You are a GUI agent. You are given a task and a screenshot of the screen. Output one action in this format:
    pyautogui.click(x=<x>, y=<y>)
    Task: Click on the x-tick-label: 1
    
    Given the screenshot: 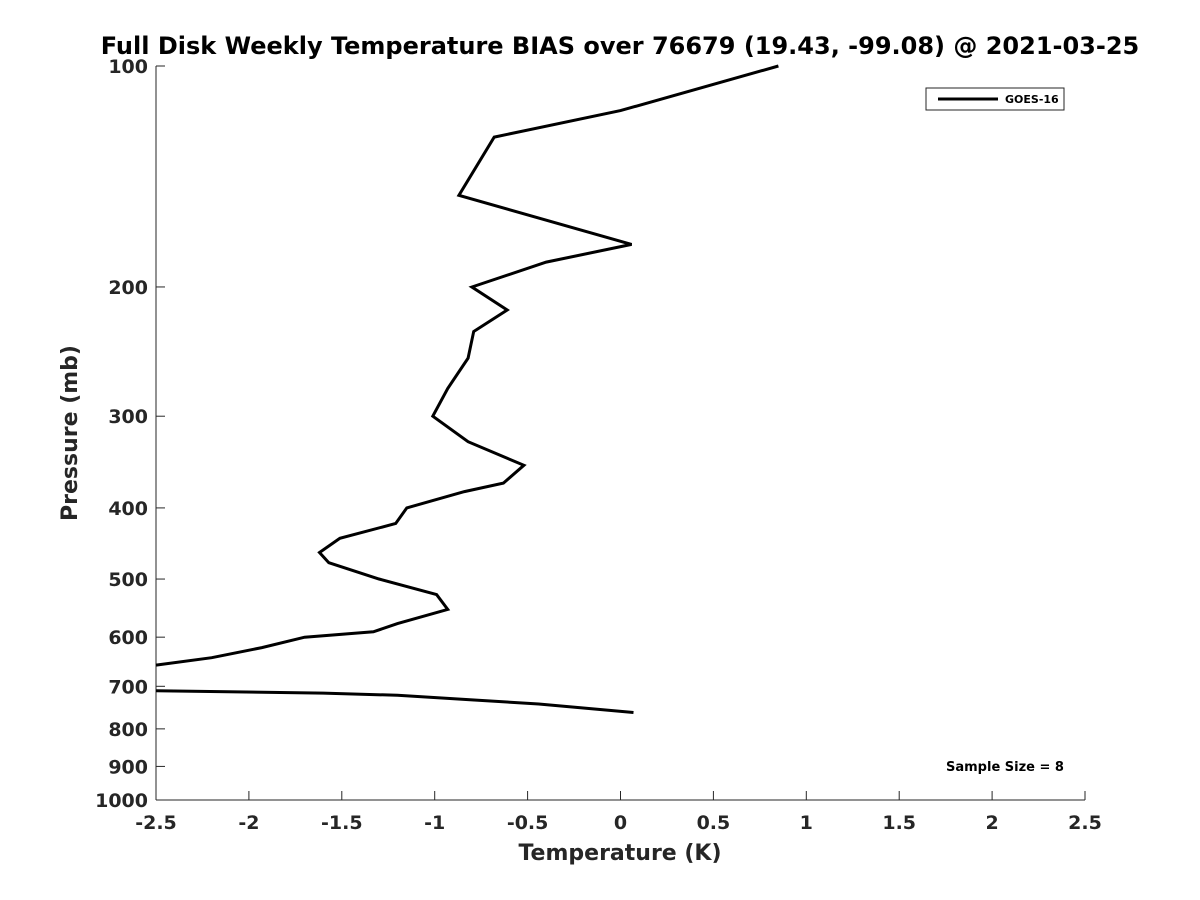 What is the action you would take?
    pyautogui.click(x=806, y=823)
    